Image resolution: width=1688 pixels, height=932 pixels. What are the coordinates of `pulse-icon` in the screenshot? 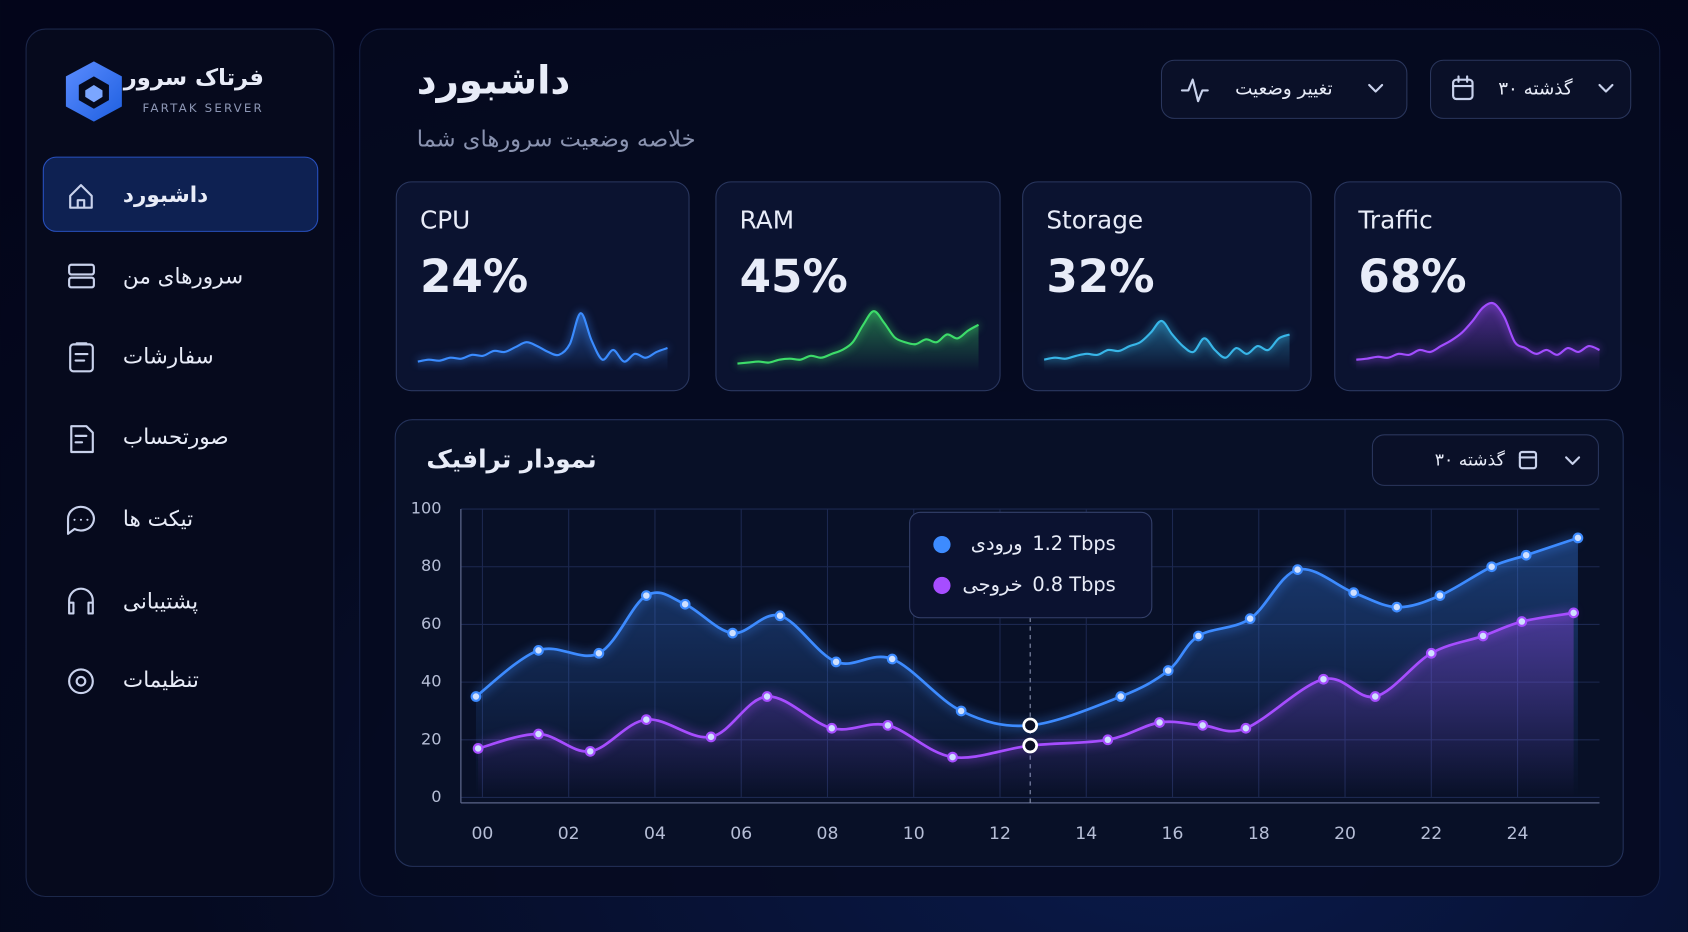 It's located at (1194, 90).